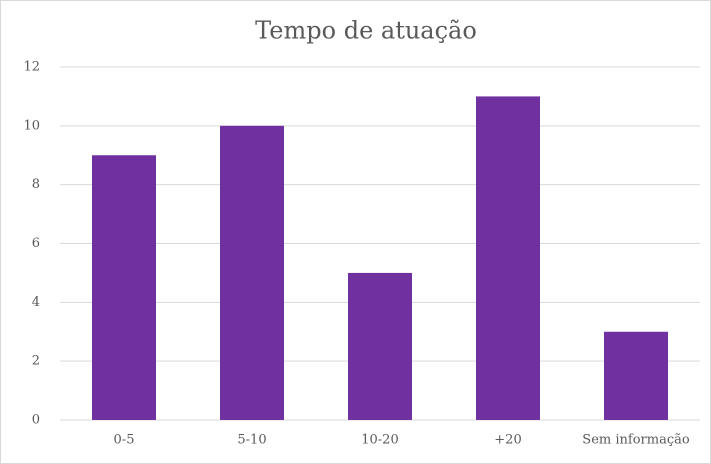 This screenshot has height=464, width=711. Describe the element at coordinates (366, 31) in the screenshot. I see `chart-title: Tempo de atuação` at that location.